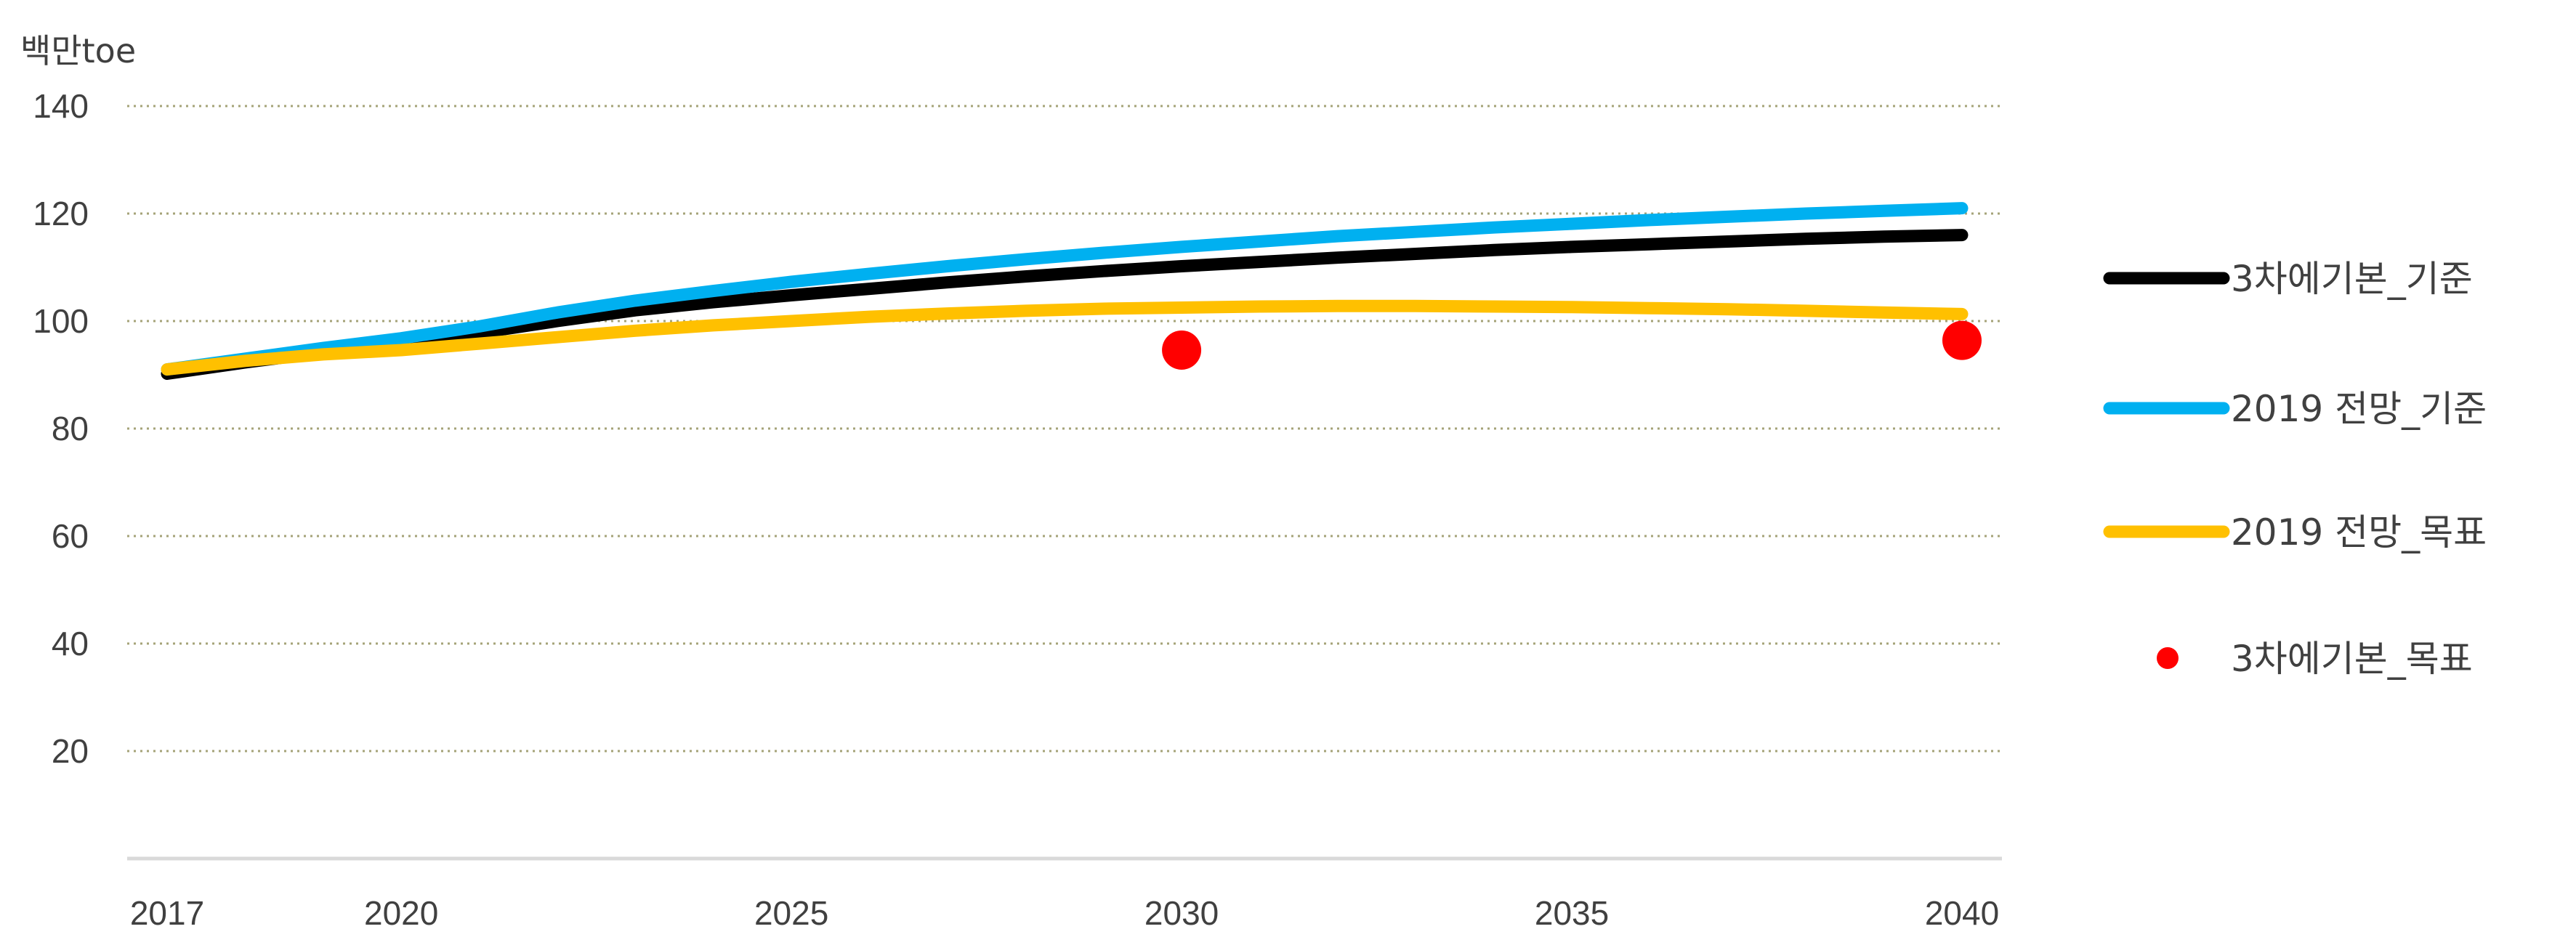 This screenshot has height=945, width=2576. What do you see at coordinates (401, 913) in the screenshot?
I see `x-tick-label: 2020` at bounding box center [401, 913].